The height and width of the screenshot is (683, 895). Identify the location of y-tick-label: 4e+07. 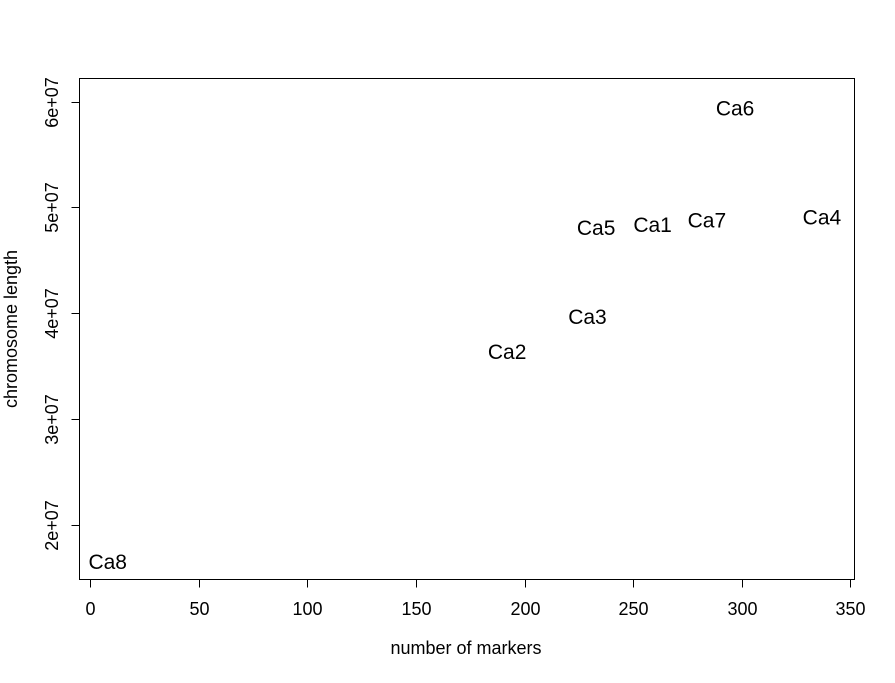
(52, 313).